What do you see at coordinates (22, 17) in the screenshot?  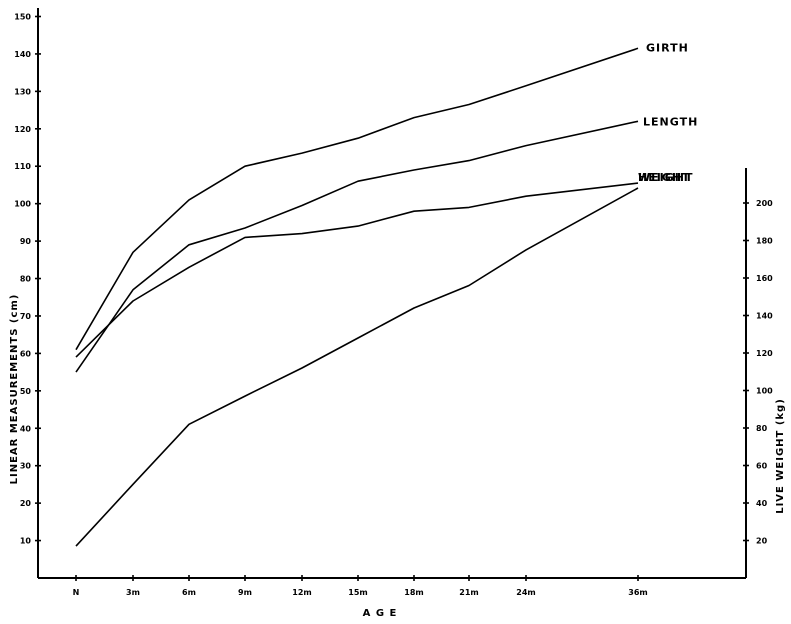 I see `y-tick-label: 150` at bounding box center [22, 17].